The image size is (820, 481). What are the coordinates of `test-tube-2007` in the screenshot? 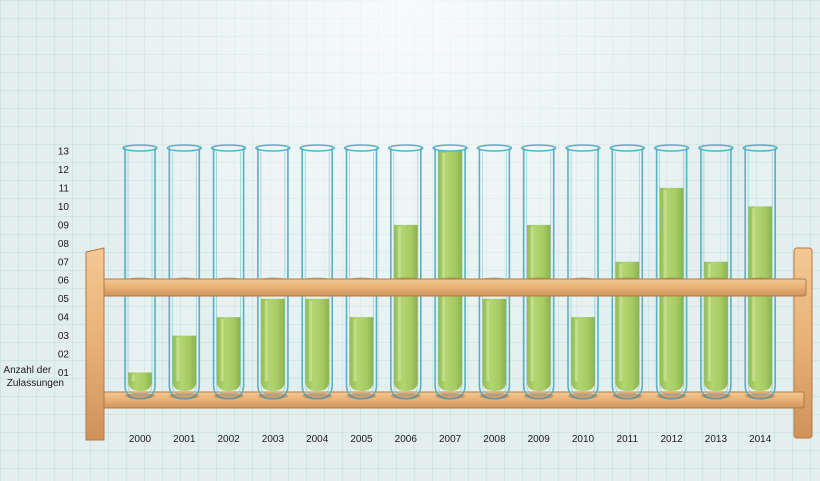 It's located at (450, 272).